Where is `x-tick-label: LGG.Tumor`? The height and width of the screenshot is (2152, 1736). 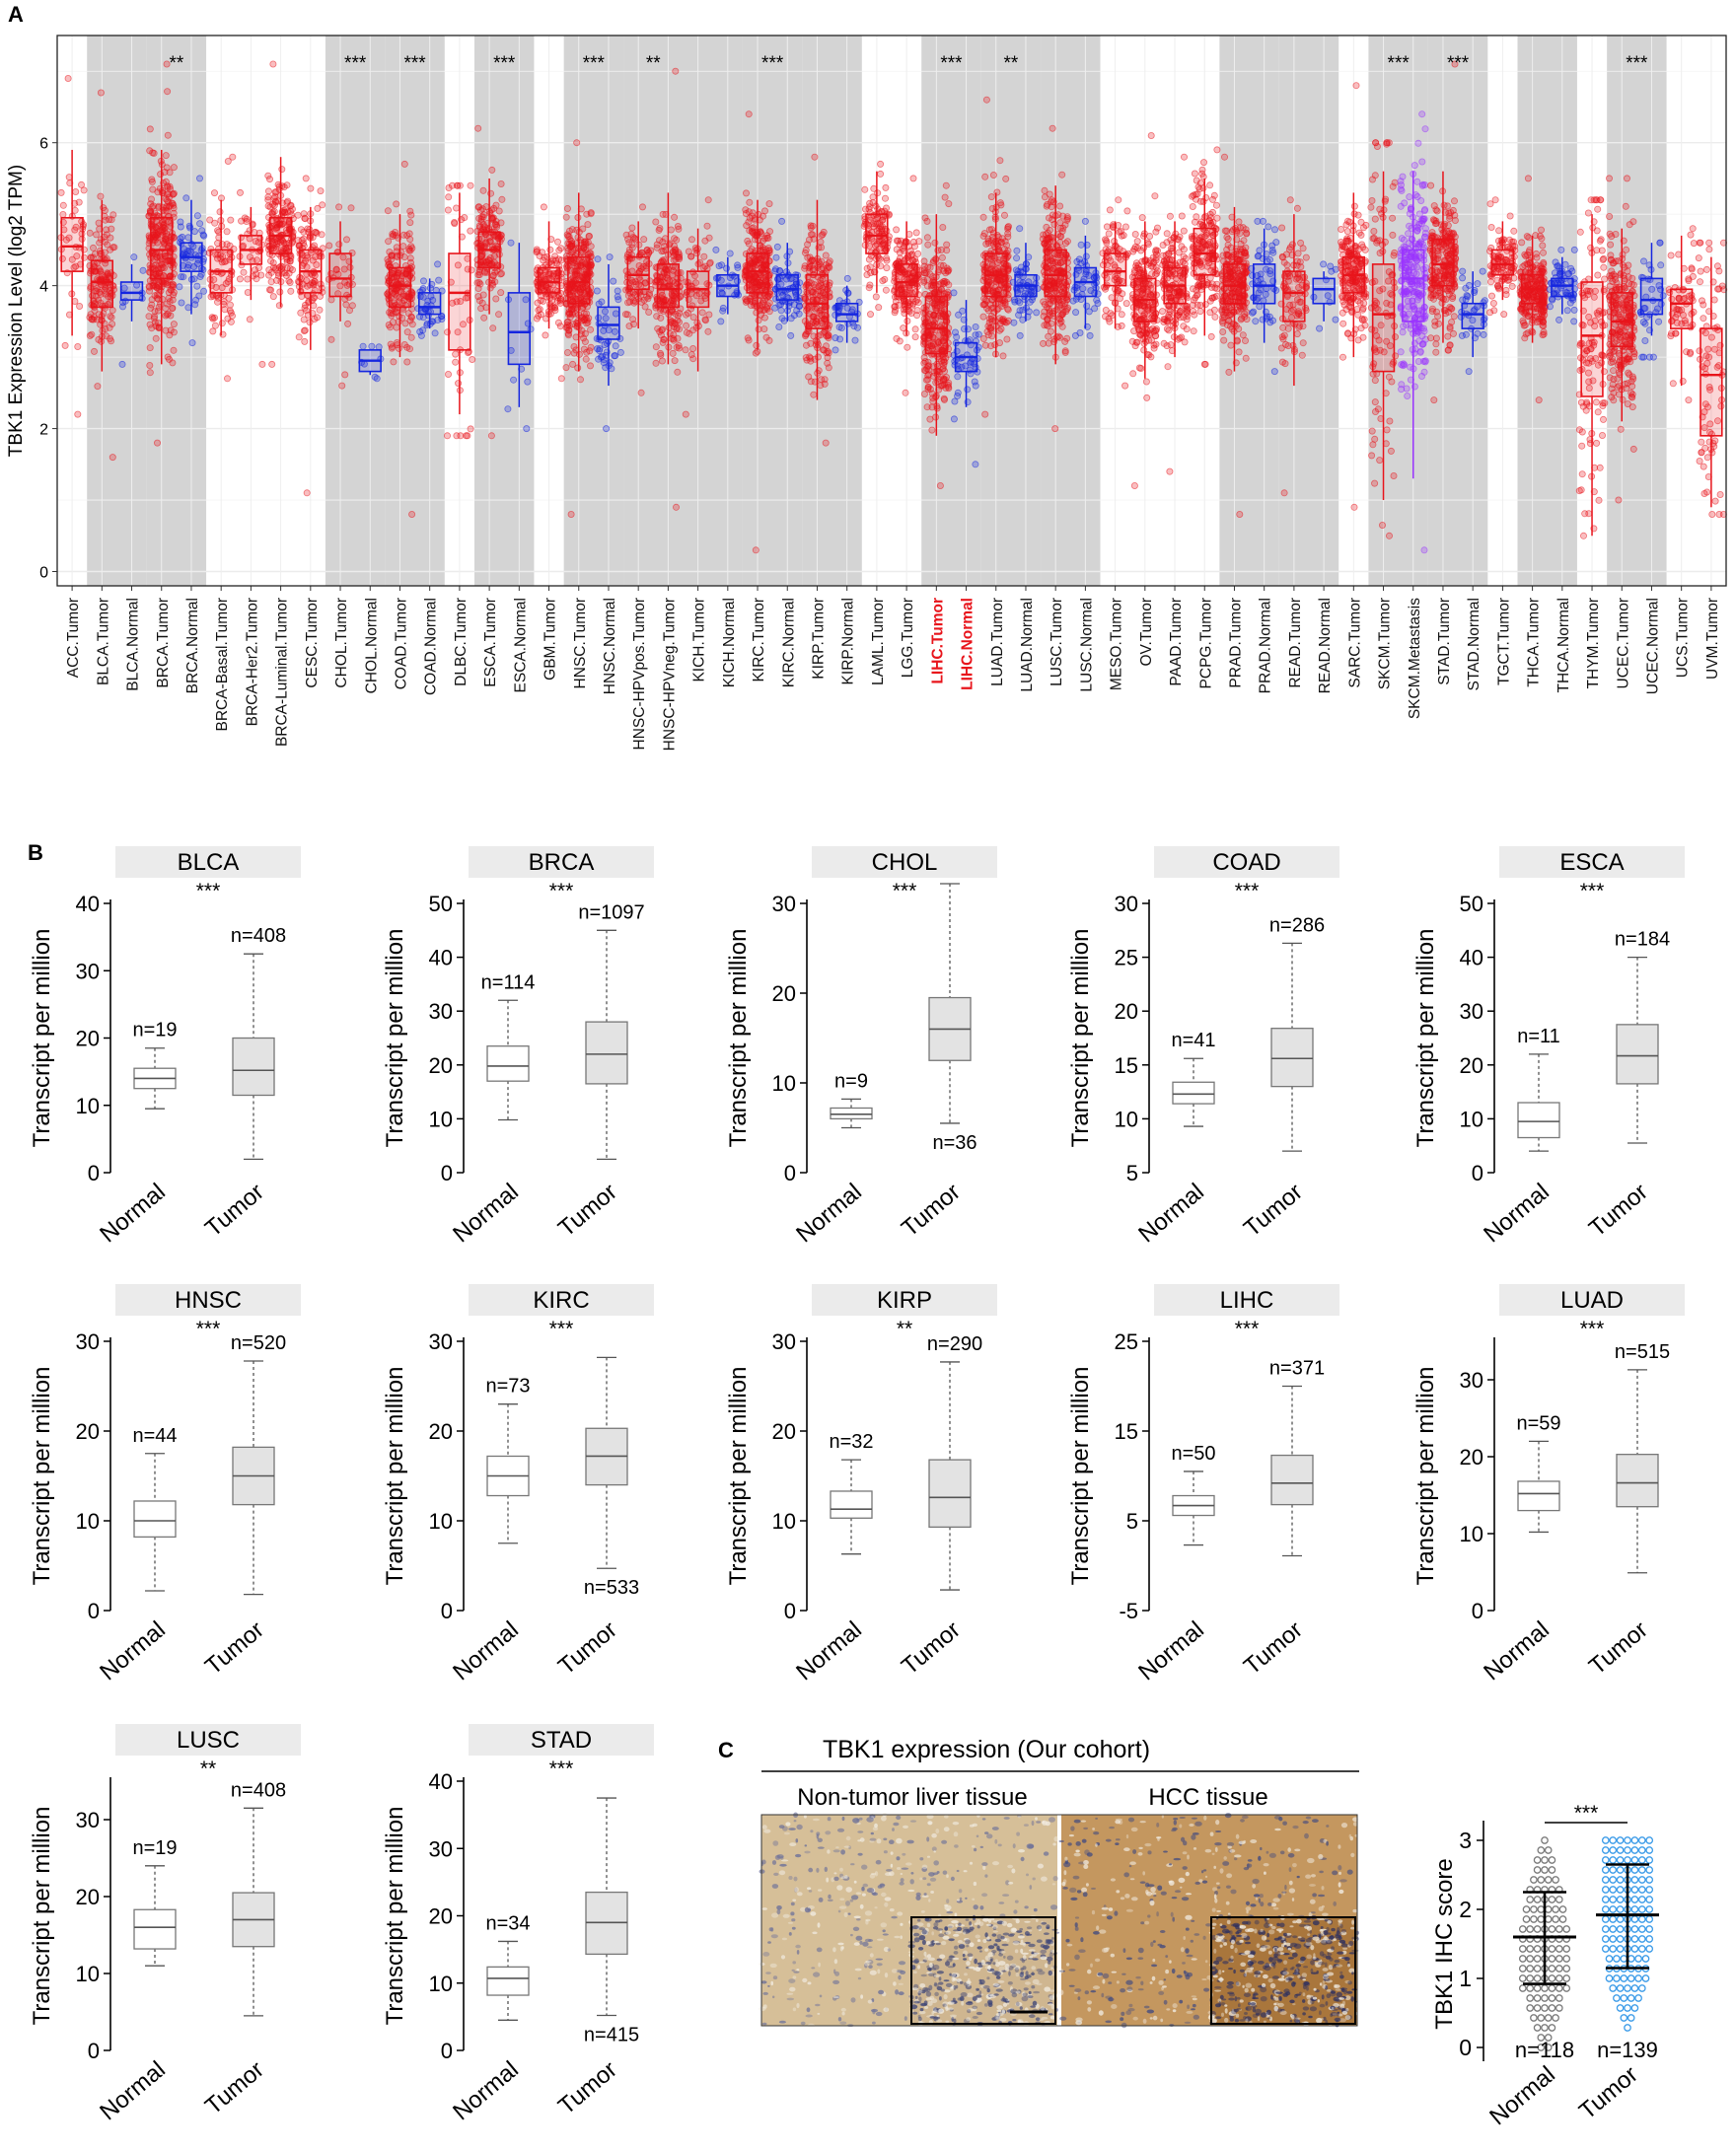 x-tick-label: LGG.Tumor is located at coordinates (908, 638).